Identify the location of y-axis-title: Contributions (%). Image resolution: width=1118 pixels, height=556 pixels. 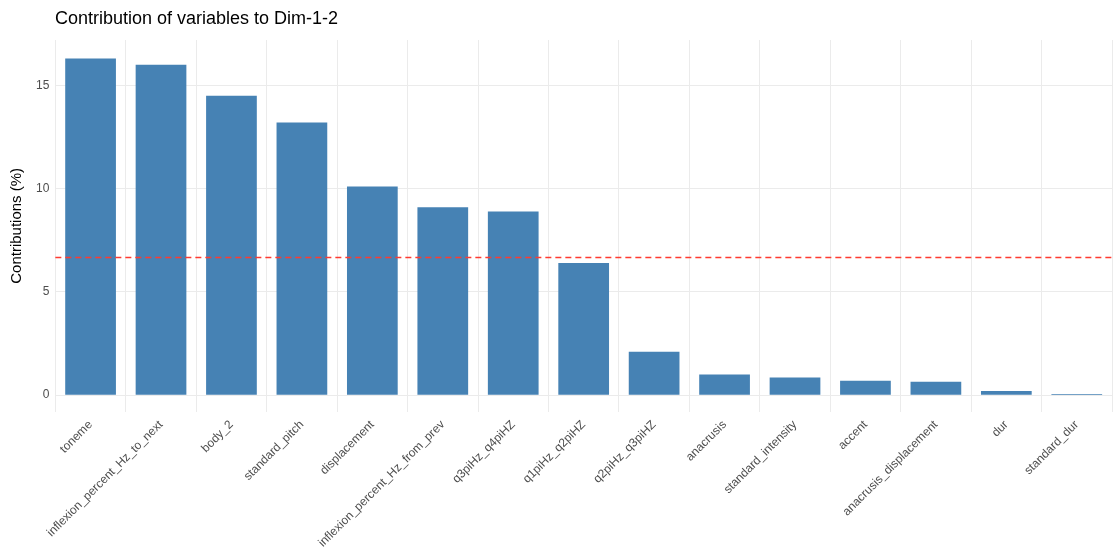
(16, 225).